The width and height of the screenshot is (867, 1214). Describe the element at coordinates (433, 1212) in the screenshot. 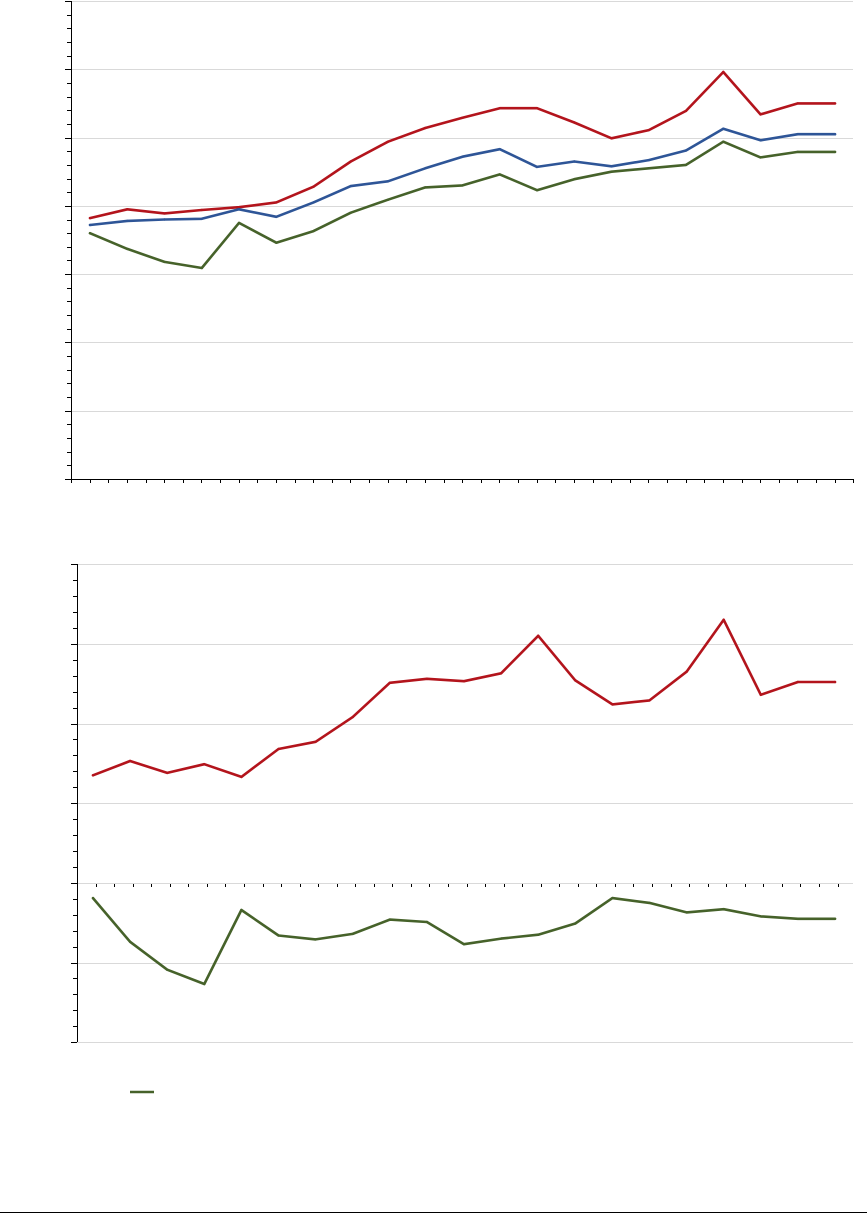

I see `page-bottom-rule` at that location.